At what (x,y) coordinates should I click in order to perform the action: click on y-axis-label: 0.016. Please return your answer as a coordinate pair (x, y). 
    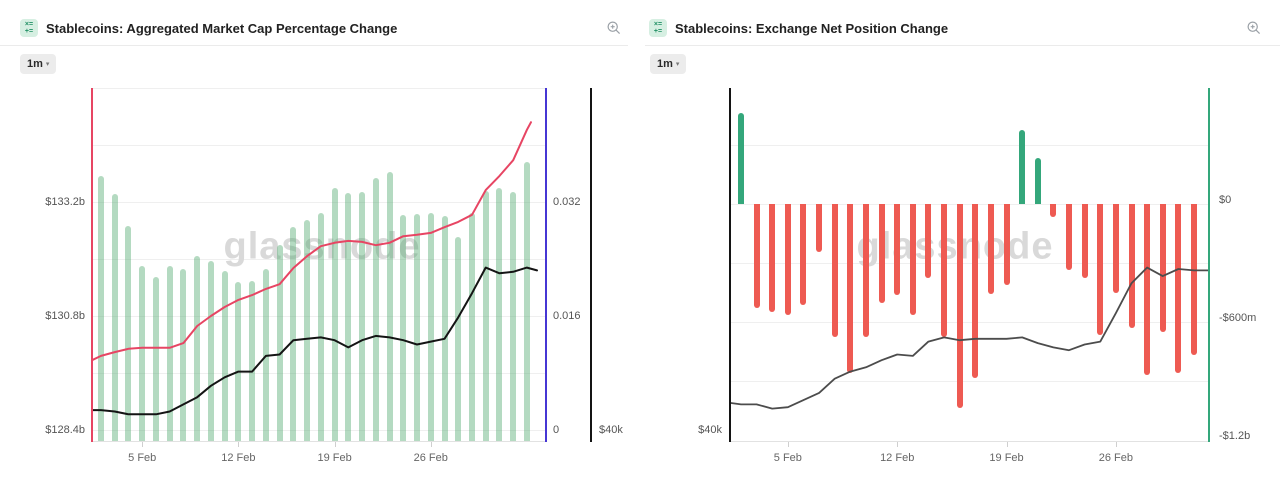
    Looking at the image, I should click on (567, 316).